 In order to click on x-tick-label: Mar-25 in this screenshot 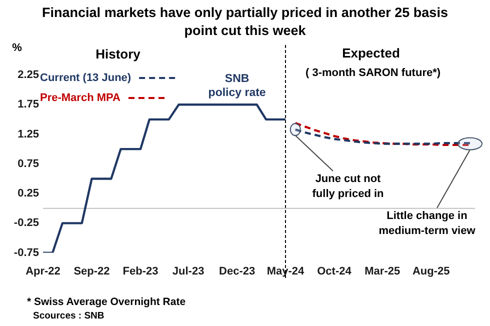, I will do `click(382, 271)`.